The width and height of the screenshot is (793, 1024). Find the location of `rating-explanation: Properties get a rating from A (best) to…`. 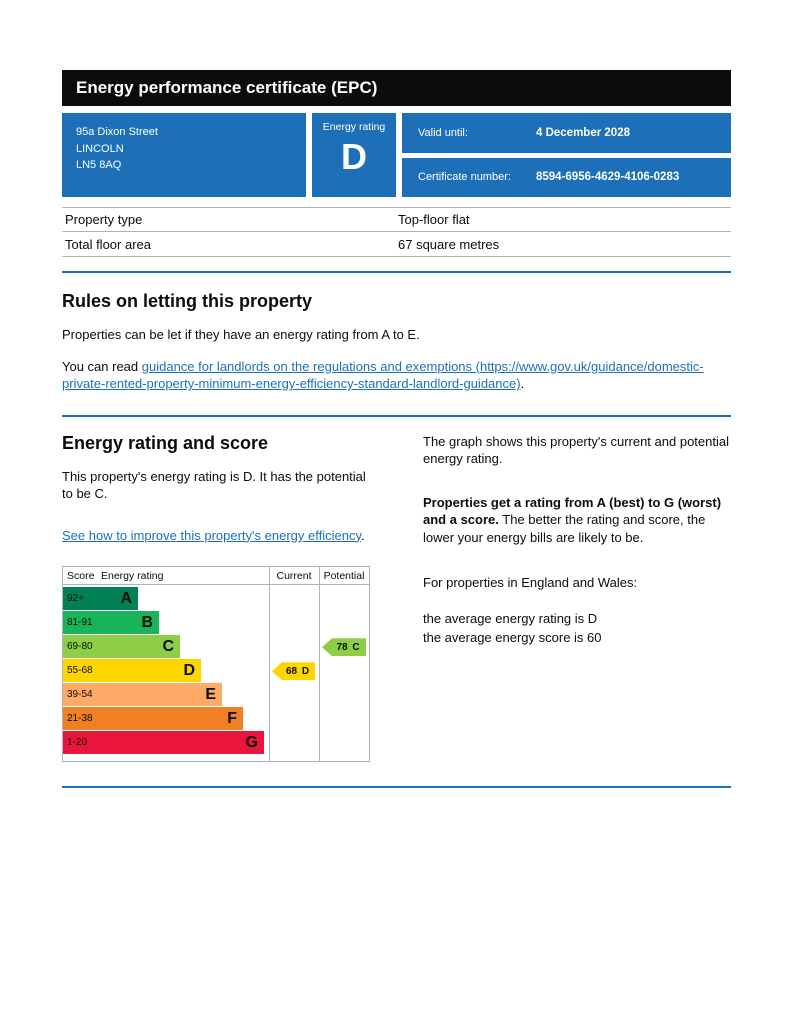

rating-explanation: Properties get a rating from A (best) to… is located at coordinates (577, 520).